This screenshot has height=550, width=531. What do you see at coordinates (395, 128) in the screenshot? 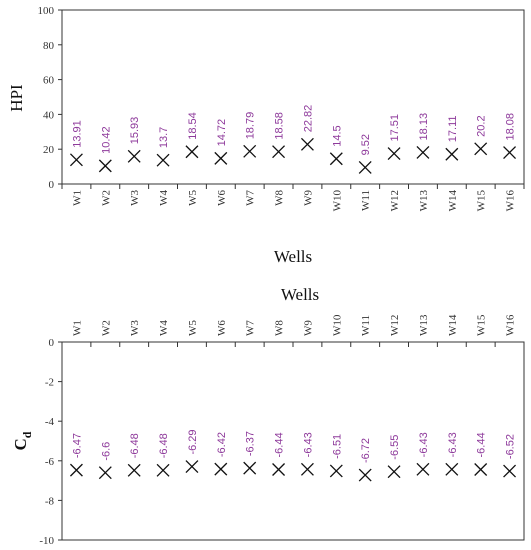
I see `hpi-data-label: 17.51` at bounding box center [395, 128].